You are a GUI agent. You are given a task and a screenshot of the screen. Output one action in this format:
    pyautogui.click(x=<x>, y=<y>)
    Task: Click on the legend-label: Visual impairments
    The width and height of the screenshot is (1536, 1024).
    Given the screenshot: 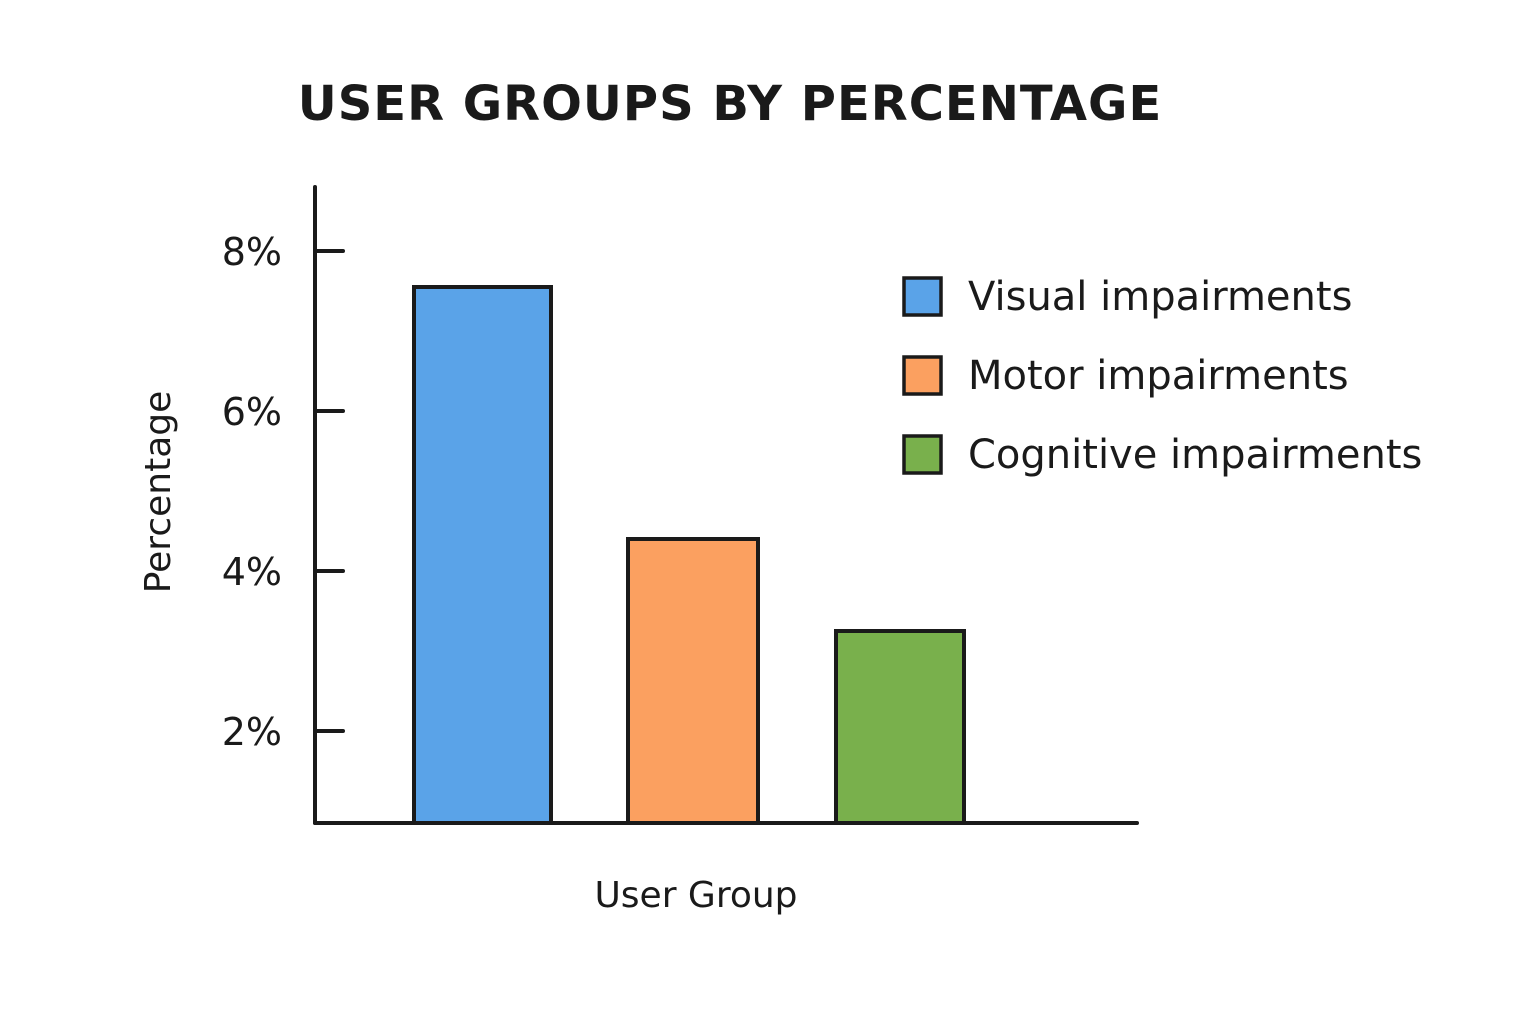 What is the action you would take?
    pyautogui.click(x=1160, y=297)
    